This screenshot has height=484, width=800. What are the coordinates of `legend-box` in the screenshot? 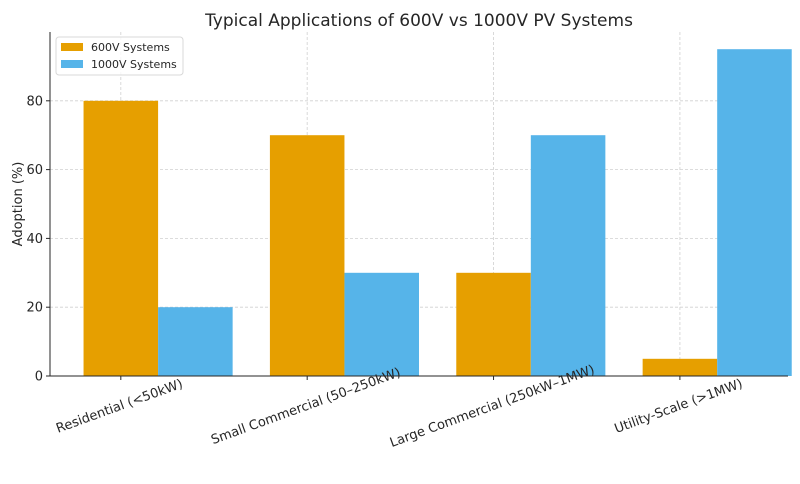 It's located at (119, 56).